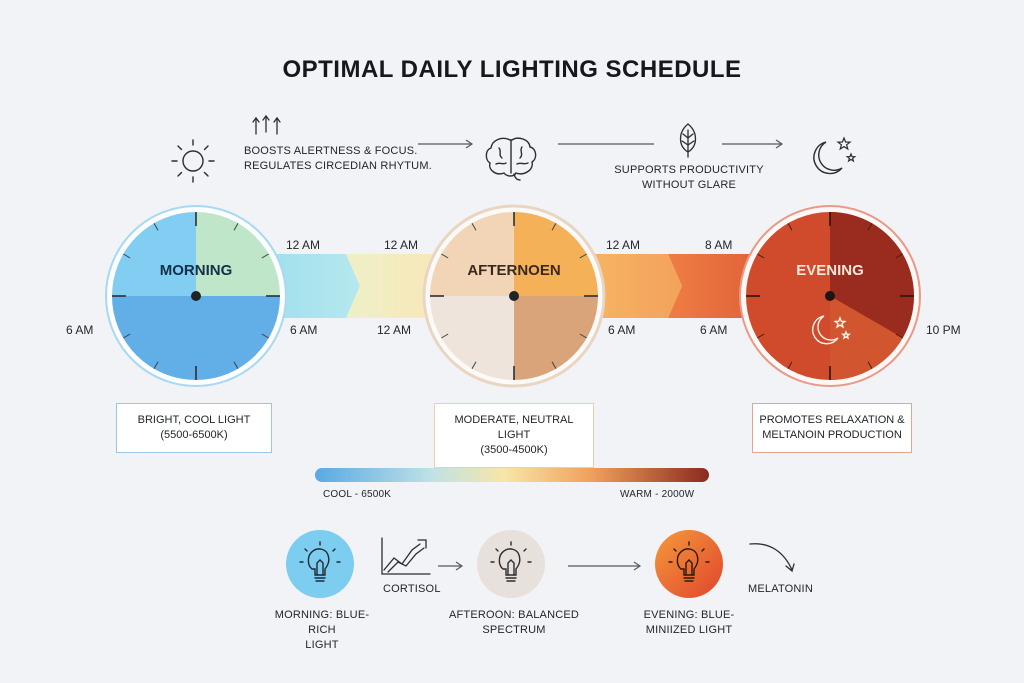 Image resolution: width=1024 pixels, height=683 pixels. Describe the element at coordinates (357, 494) in the screenshot. I see `cool-label: COOL - 6500K` at that location.